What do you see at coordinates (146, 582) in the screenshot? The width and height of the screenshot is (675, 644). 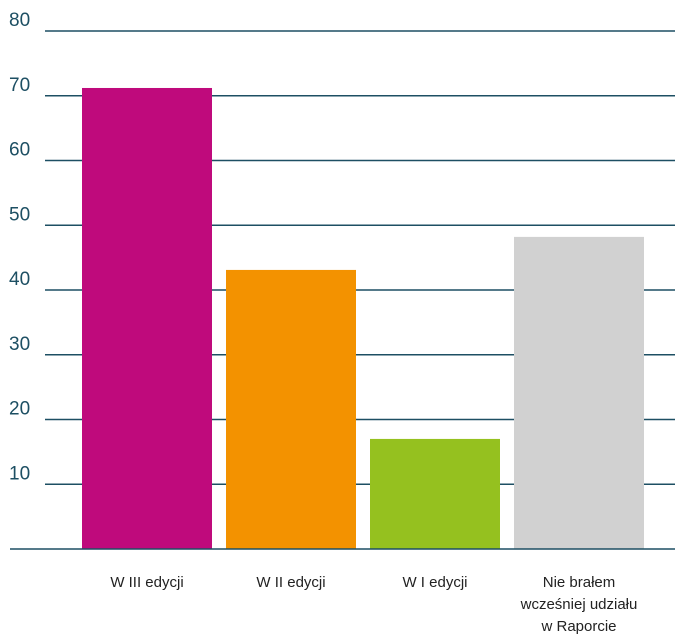 I see `x-category-label: W III edycji` at bounding box center [146, 582].